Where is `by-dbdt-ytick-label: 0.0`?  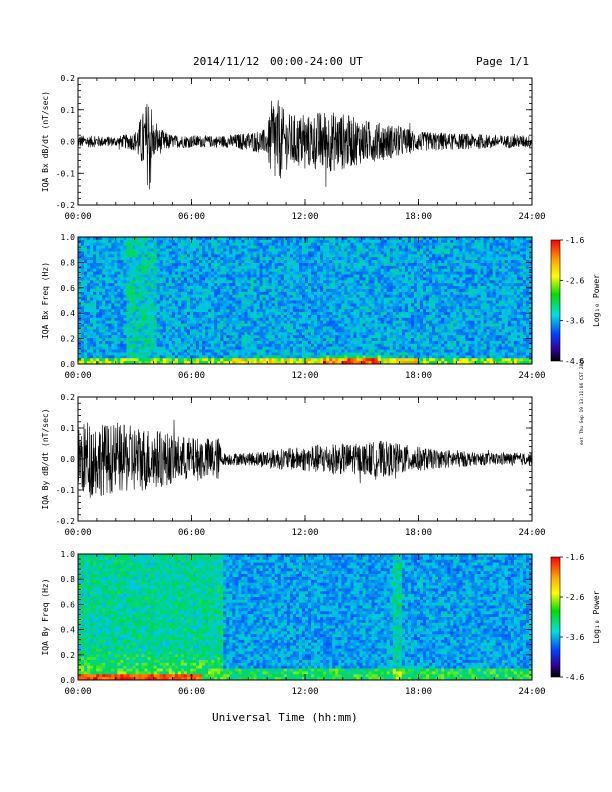
by-dbdt-ytick-label: 0.0 is located at coordinates (68, 459).